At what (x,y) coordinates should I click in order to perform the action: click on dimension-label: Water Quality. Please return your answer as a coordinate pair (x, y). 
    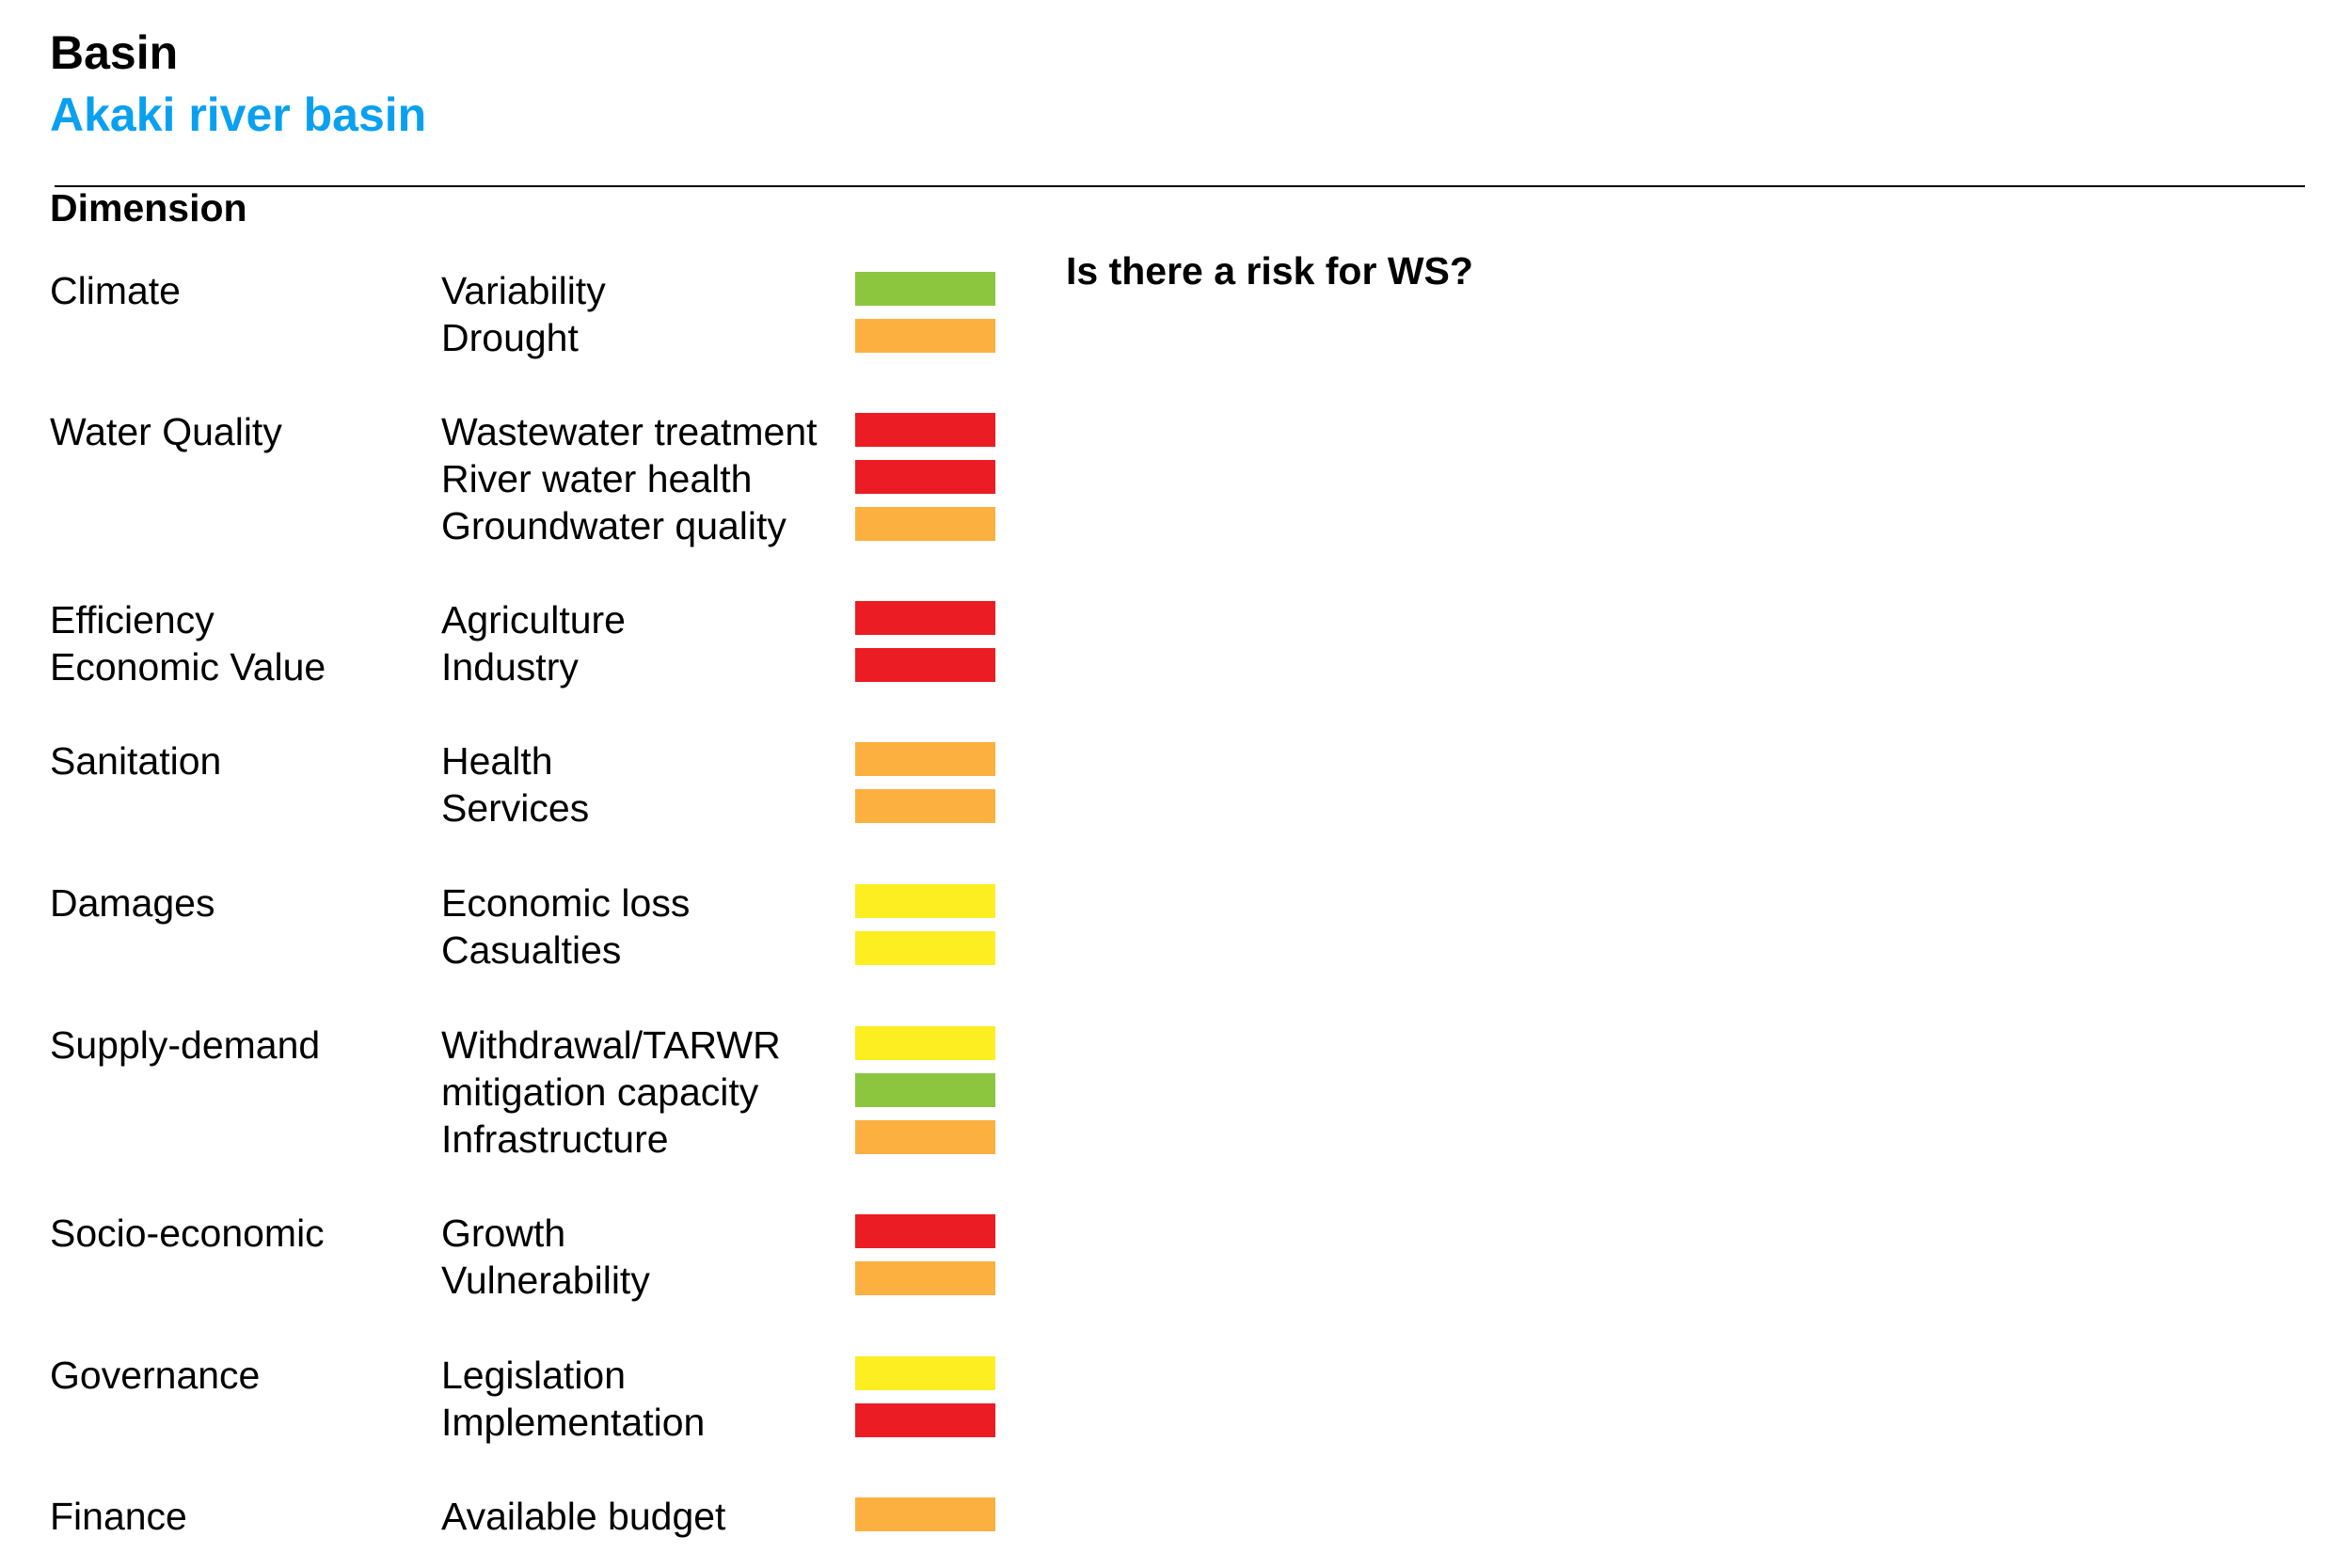
    Looking at the image, I should click on (166, 431).